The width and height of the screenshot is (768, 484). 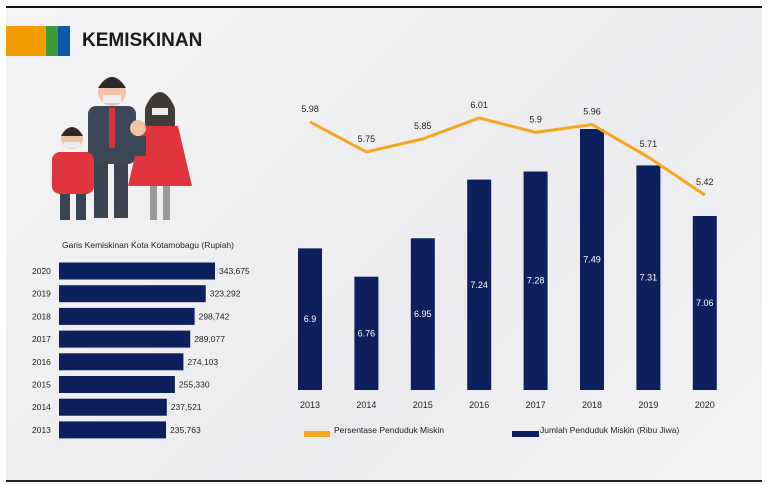 I want to click on column-value-label: 6.95, so click(x=423, y=314).